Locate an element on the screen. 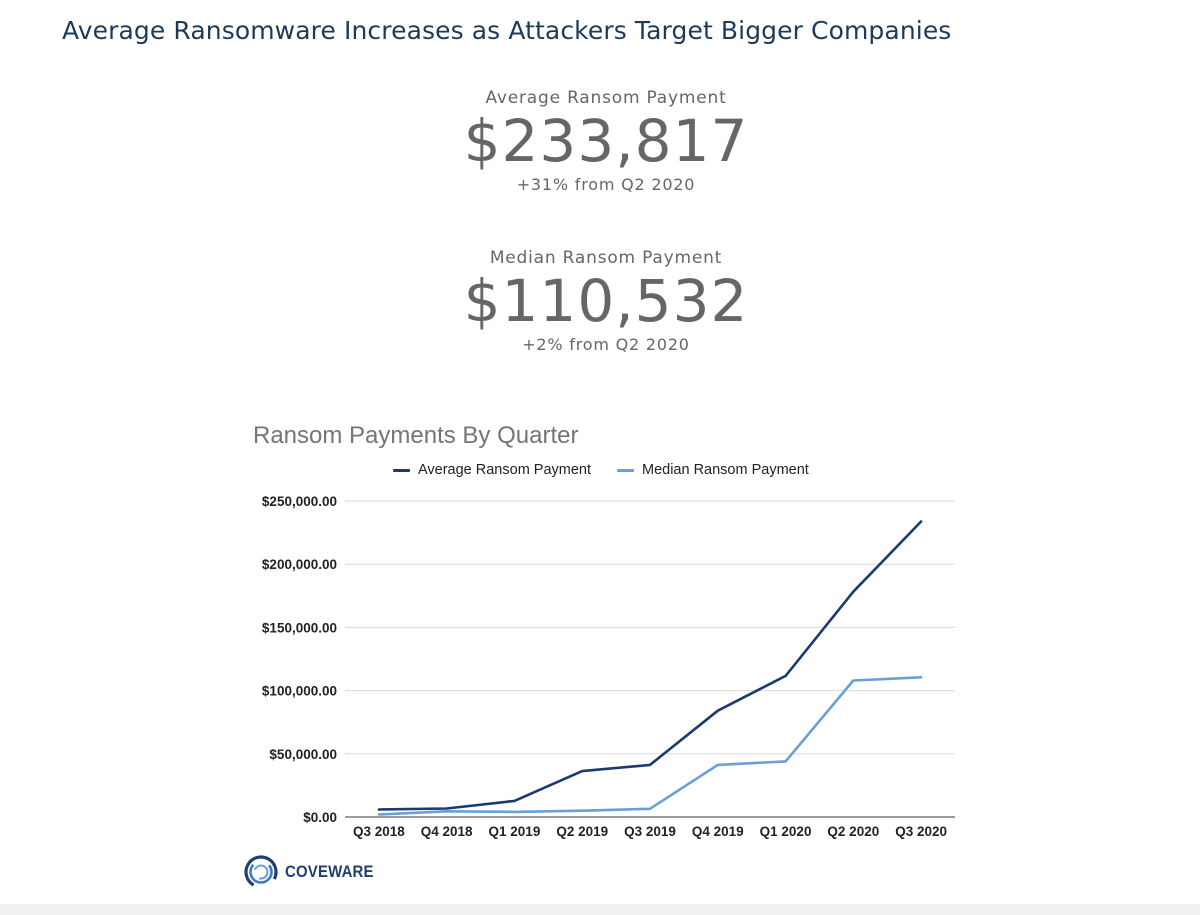  y-tick-label: $50,000.00 is located at coordinates (303, 754).